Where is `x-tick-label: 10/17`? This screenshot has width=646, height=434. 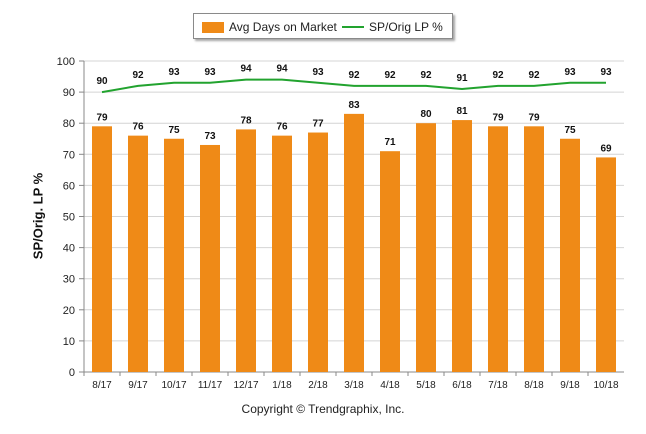
x-tick-label: 10/17 is located at coordinates (173, 385).